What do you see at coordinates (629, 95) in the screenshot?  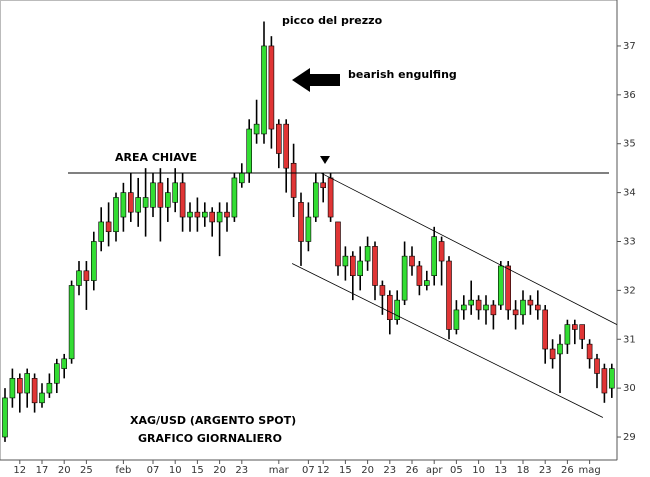 I see `y-tick-label: 36` at bounding box center [629, 95].